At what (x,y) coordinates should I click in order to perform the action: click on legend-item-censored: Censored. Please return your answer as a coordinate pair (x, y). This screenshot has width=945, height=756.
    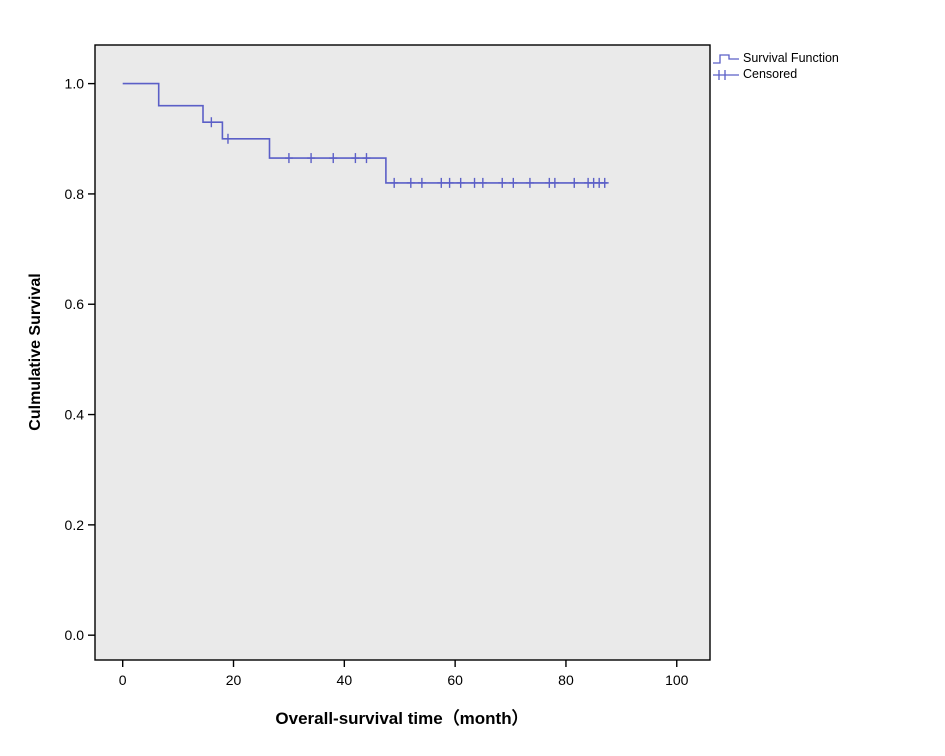
    Looking at the image, I should click on (775, 74).